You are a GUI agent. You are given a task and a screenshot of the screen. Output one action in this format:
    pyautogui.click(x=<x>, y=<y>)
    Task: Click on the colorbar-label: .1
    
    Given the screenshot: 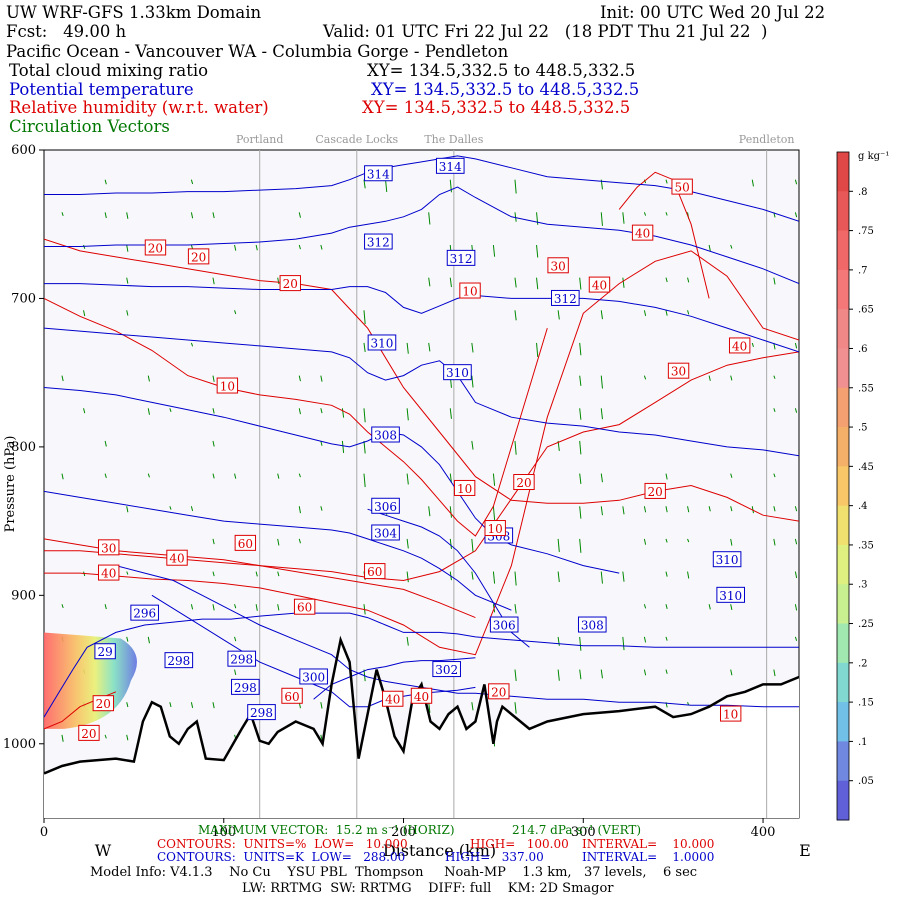 What is the action you would take?
    pyautogui.click(x=863, y=742)
    